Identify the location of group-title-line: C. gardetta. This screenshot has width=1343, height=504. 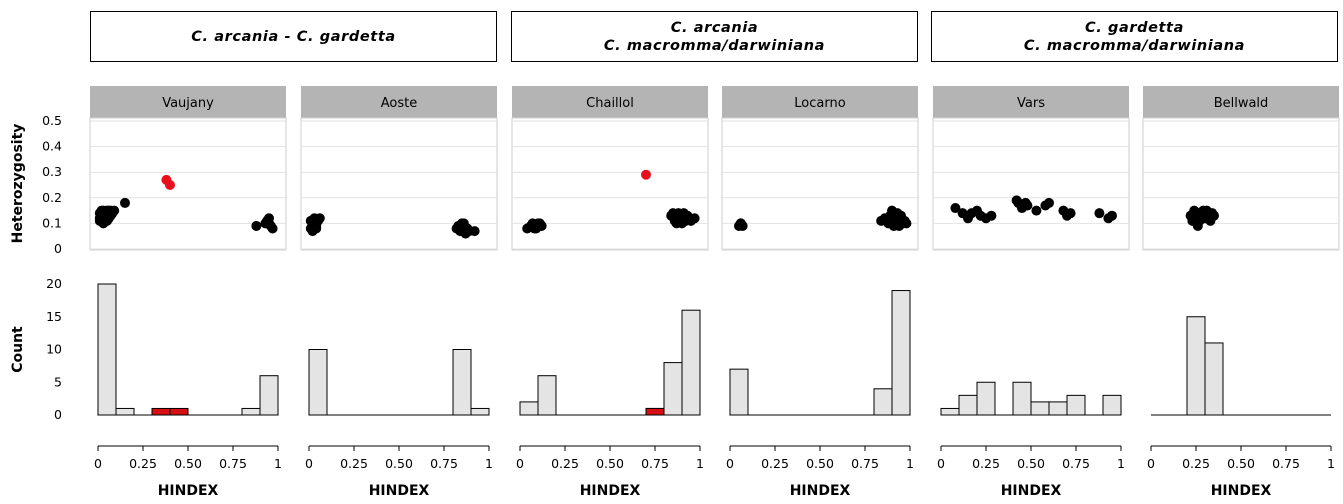
(1134, 27).